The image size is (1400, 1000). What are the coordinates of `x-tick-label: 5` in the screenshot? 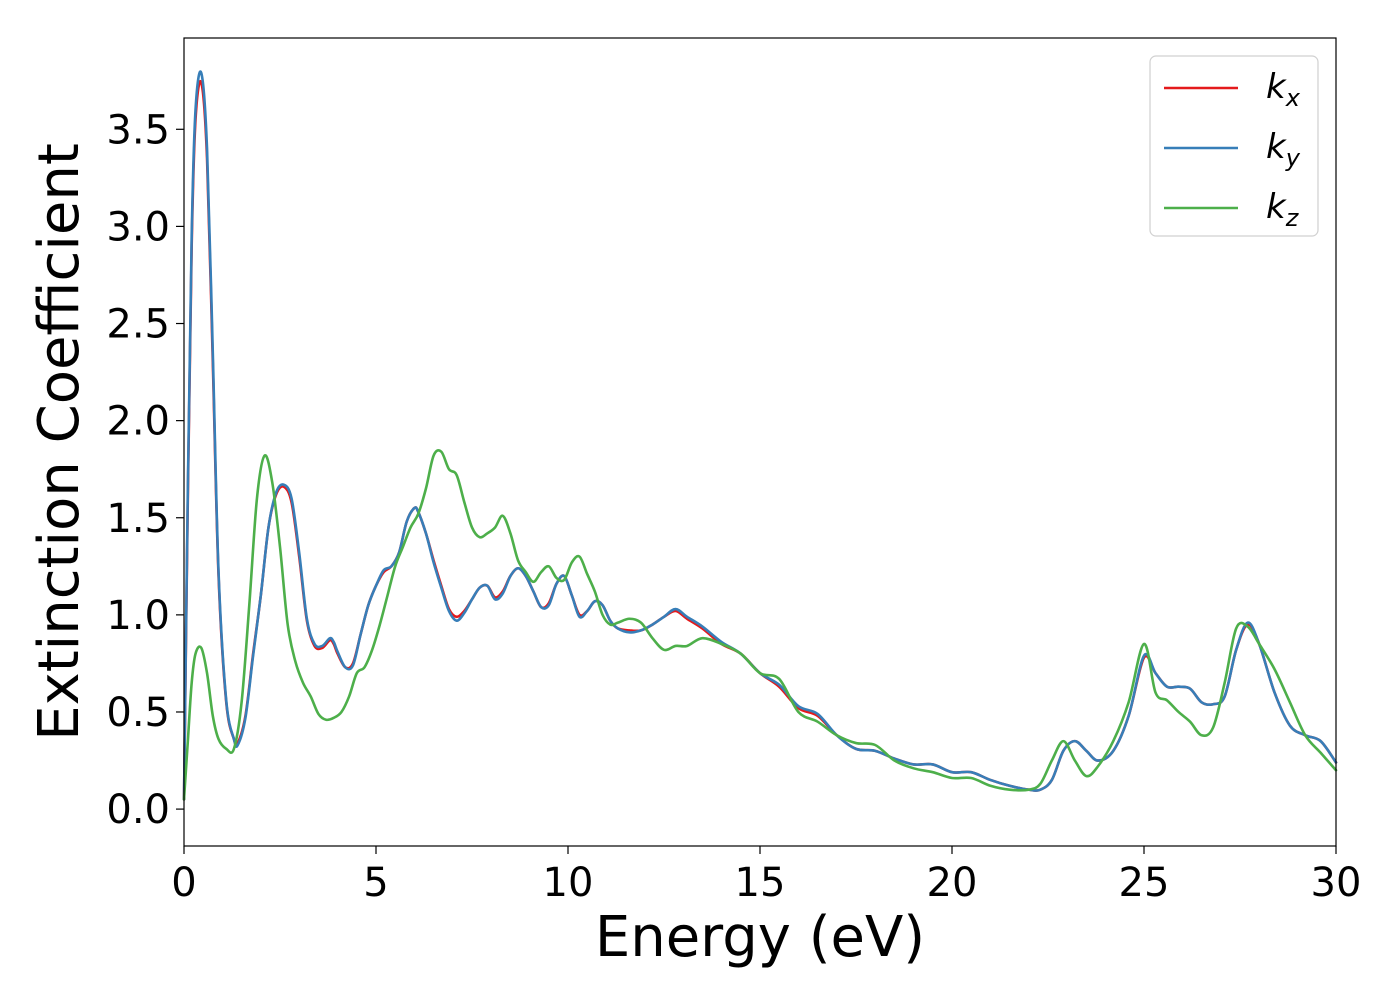 It's located at (375, 883).